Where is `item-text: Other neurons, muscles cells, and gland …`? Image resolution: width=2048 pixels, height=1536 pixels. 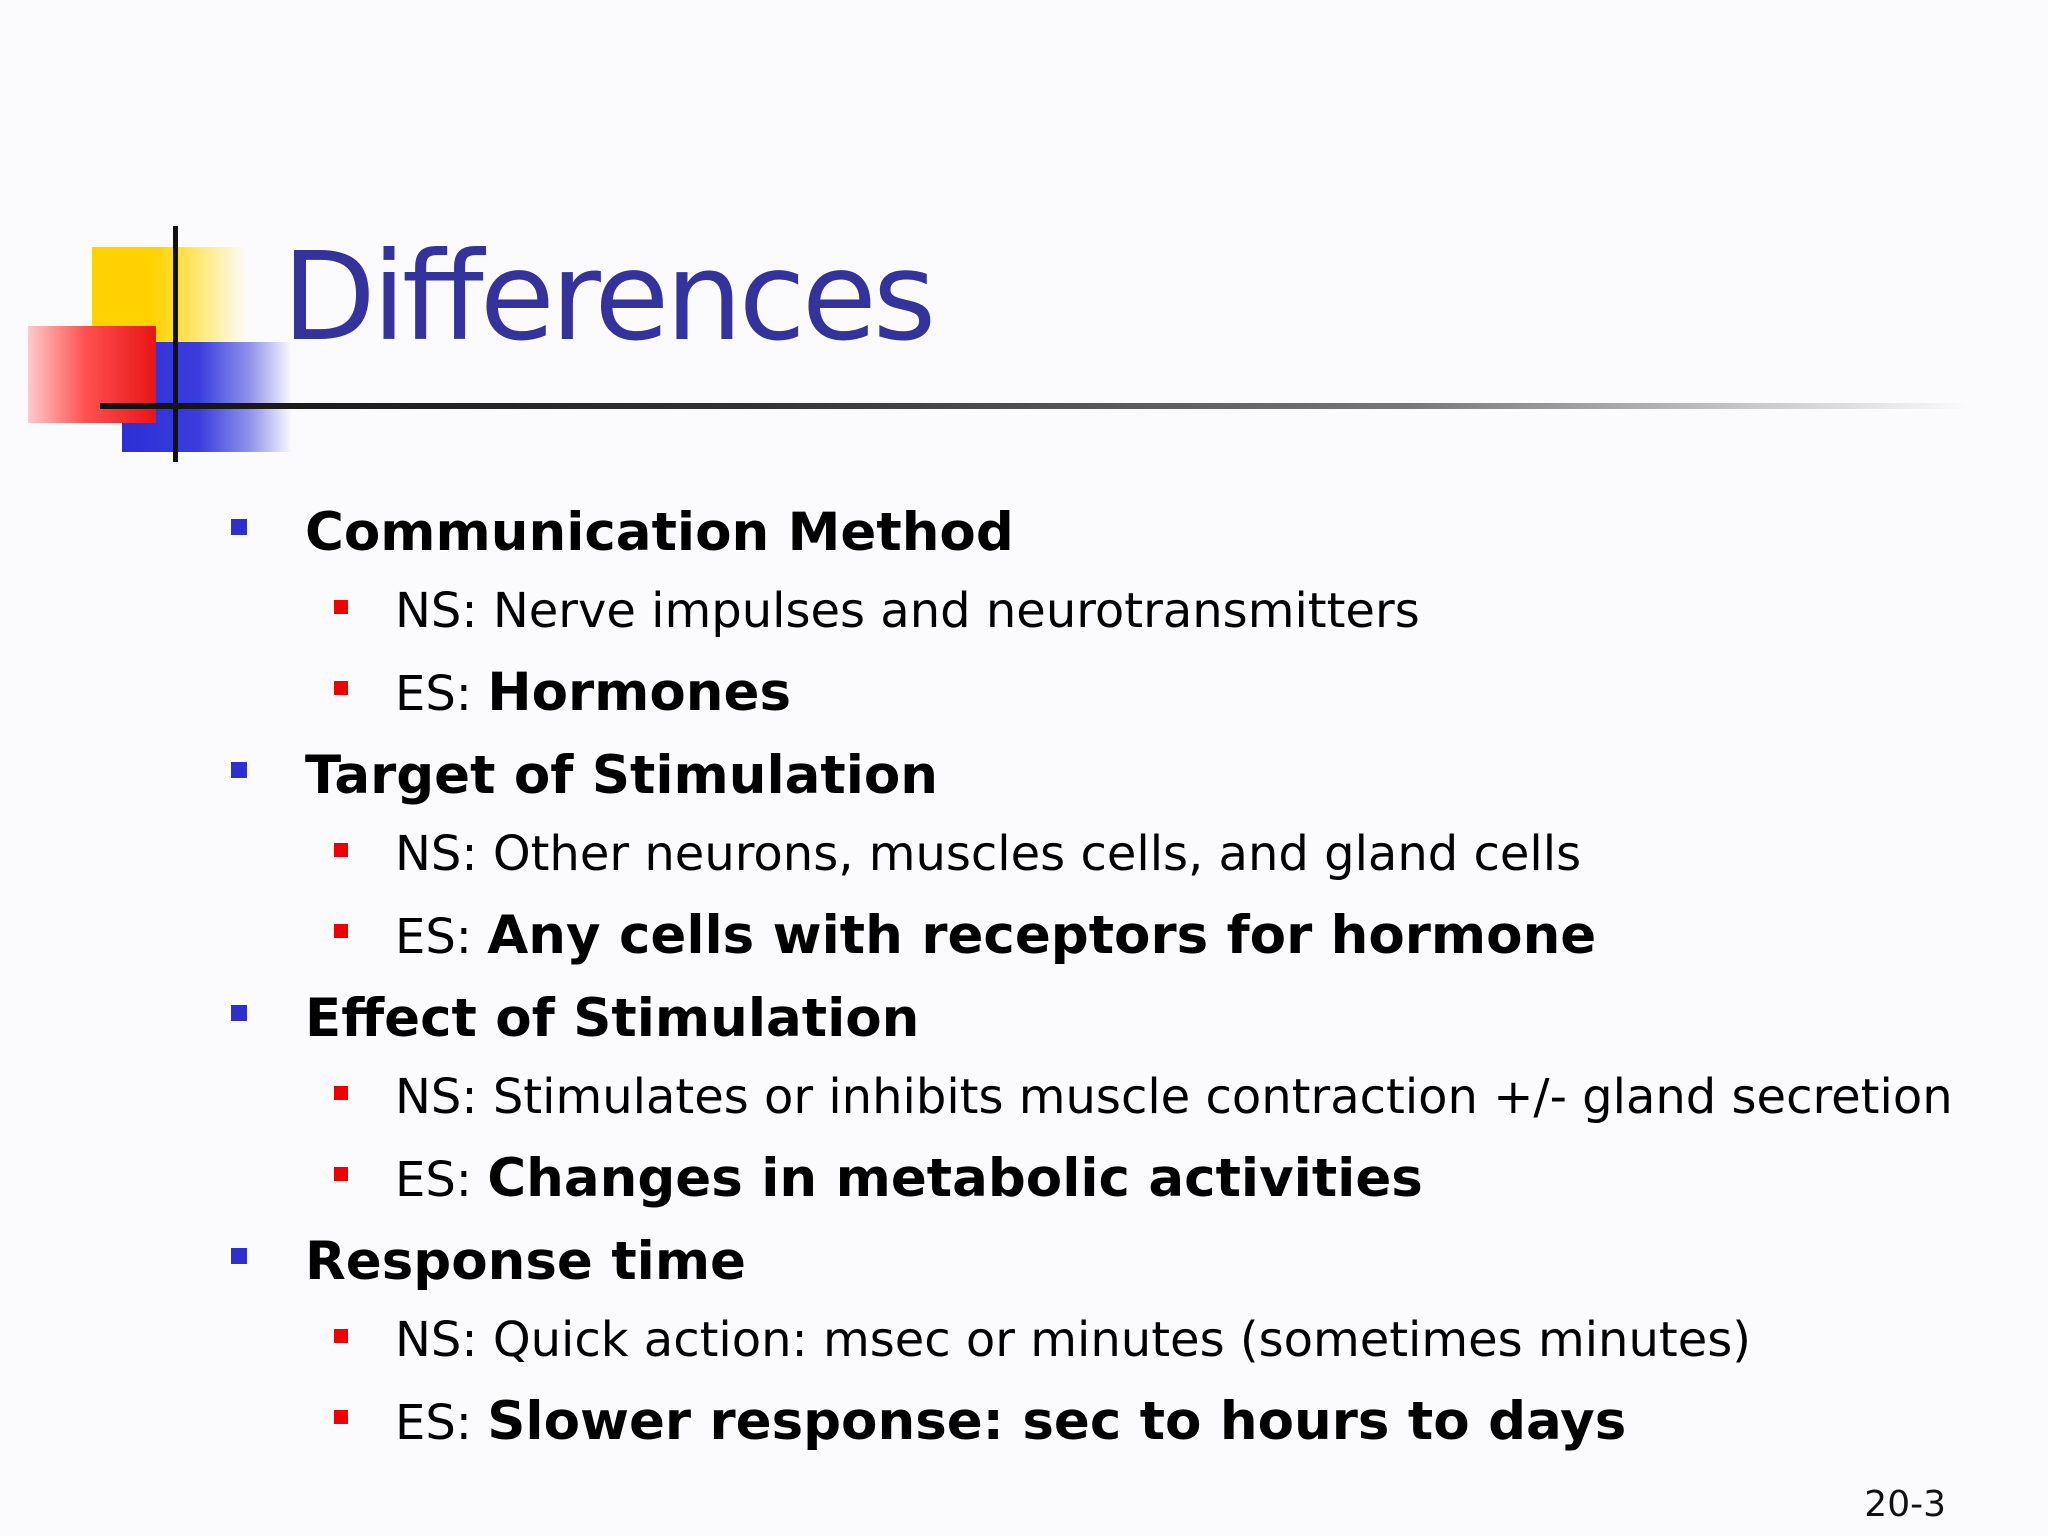 item-text: Other neurons, muscles cells, and gland … is located at coordinates (1037, 854).